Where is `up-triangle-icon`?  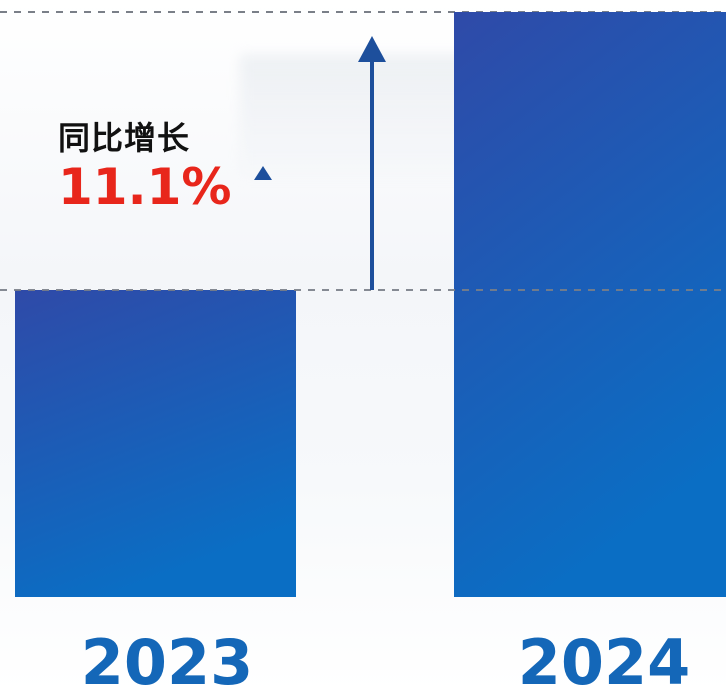 up-triangle-icon is located at coordinates (263, 173).